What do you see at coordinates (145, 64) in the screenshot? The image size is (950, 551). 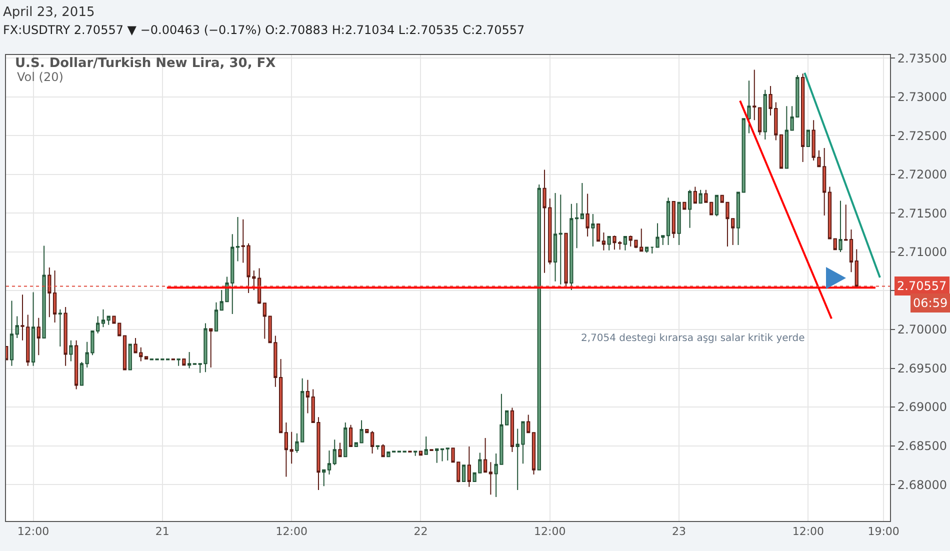 I see `chart-title: U.S. Dollar/Turkish New Lira, 30, FX` at bounding box center [145, 64].